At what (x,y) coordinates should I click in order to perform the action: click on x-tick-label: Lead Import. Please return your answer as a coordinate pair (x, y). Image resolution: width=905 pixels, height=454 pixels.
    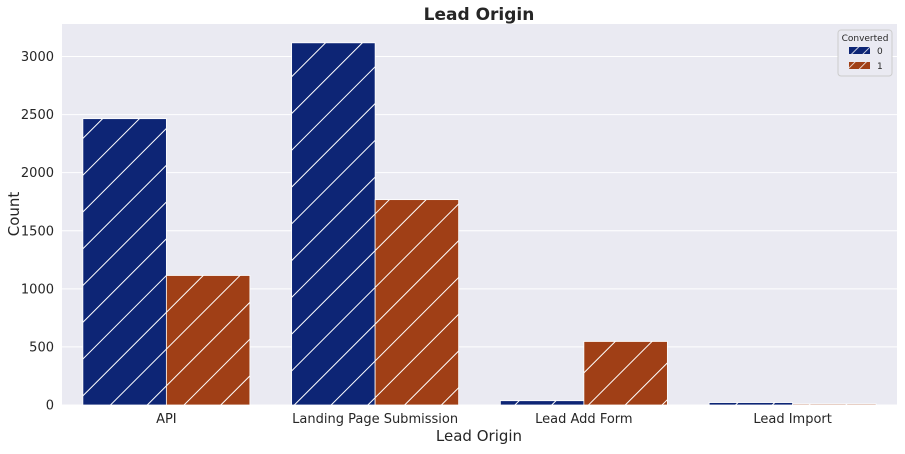
    Looking at the image, I should click on (792, 419).